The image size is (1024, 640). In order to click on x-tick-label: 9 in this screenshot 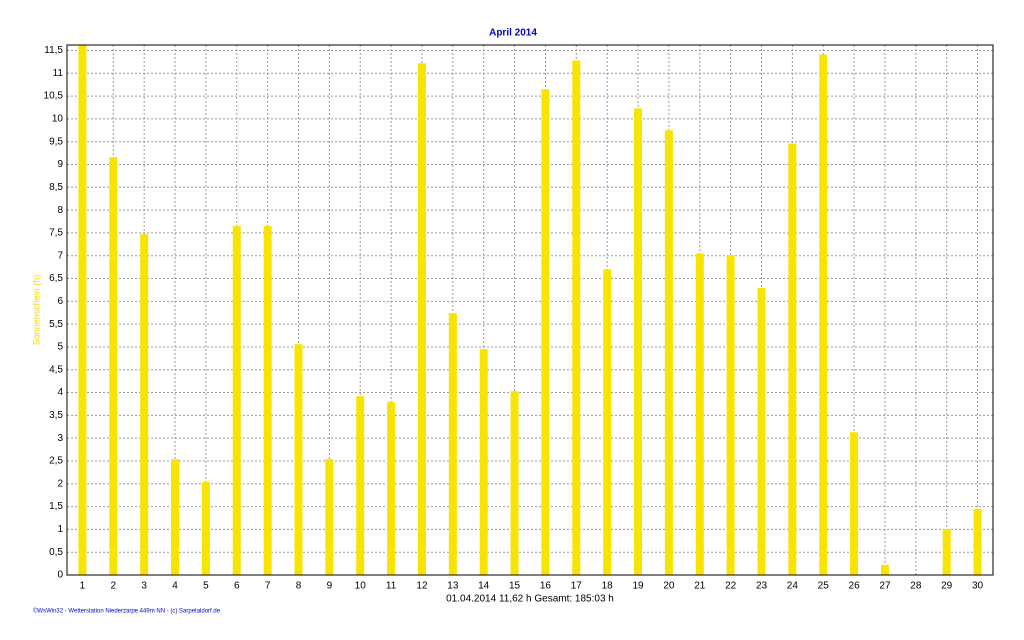, I will do `click(330, 586)`.